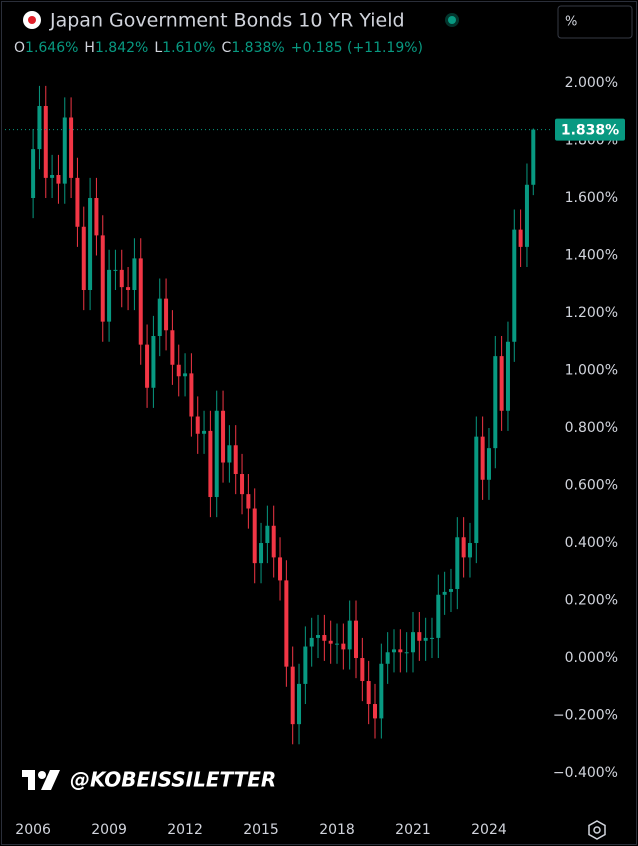  I want to click on y-tick-label: 0.400%, so click(591, 543).